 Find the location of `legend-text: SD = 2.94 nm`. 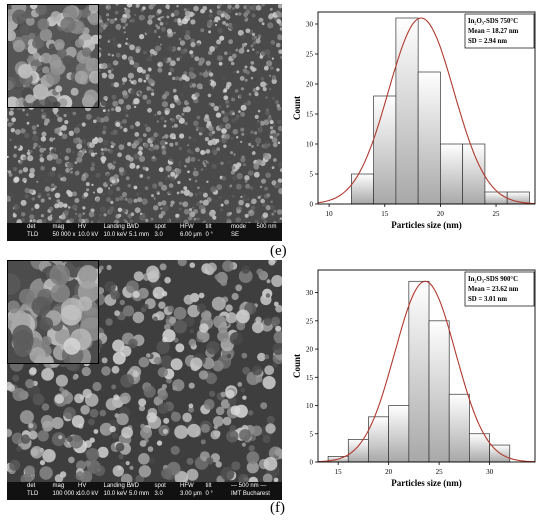

legend-text: SD = 2.94 nm is located at coordinates (487, 41).